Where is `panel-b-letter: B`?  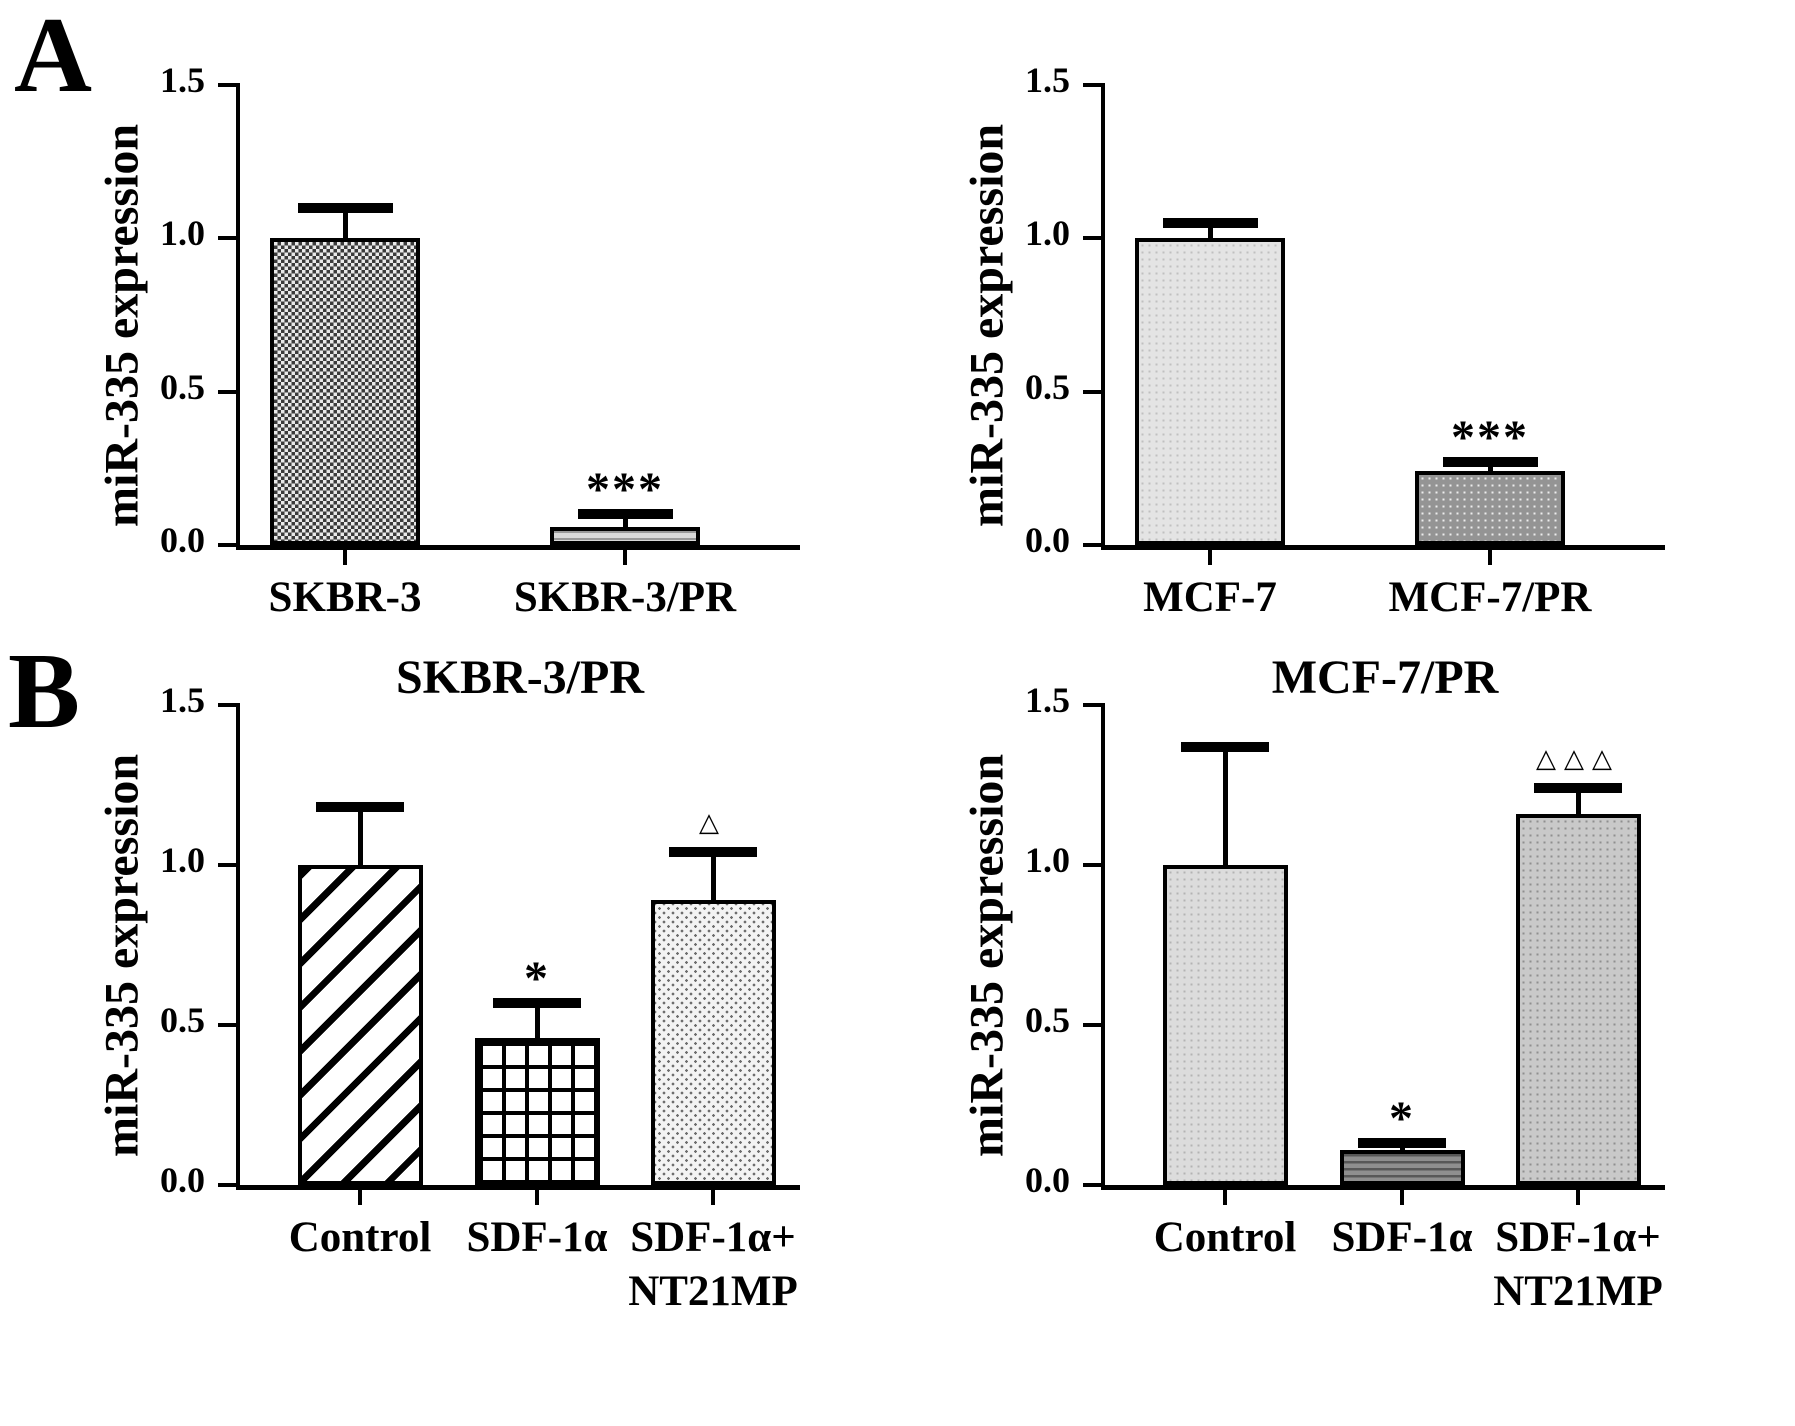
panel-b-letter: B is located at coordinates (44, 691).